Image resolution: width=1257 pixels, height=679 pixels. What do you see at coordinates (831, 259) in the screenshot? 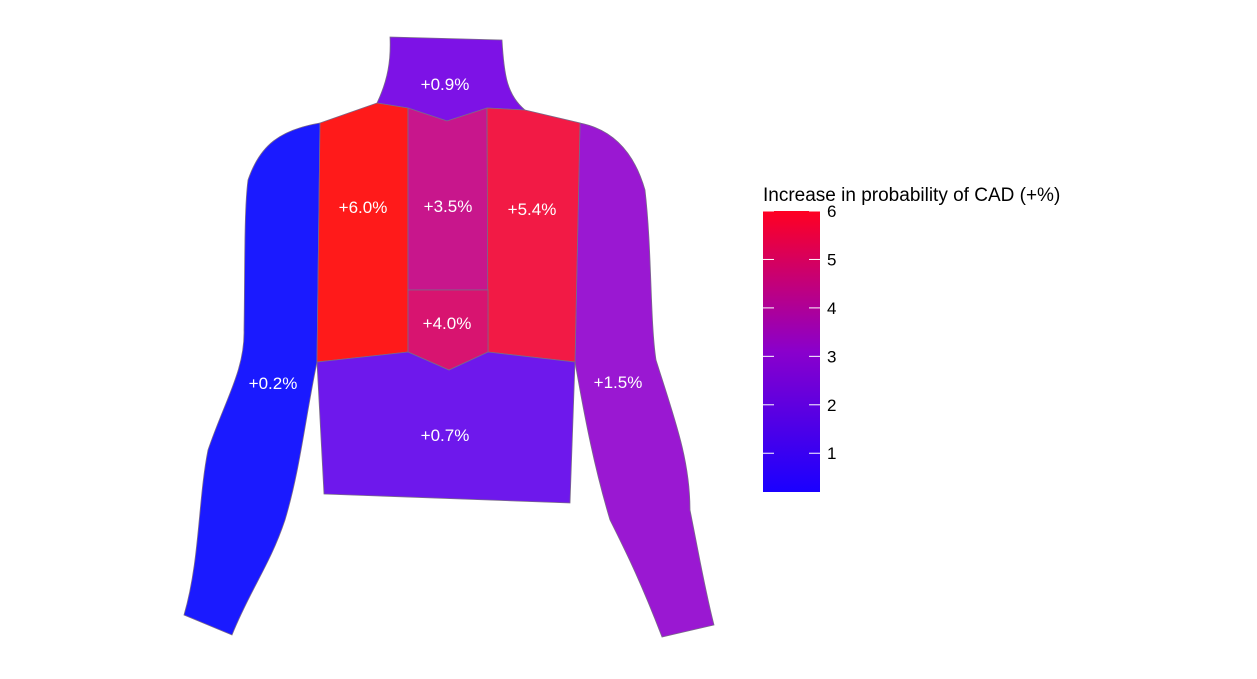
I see `legend-tick-label: 5` at bounding box center [831, 259].